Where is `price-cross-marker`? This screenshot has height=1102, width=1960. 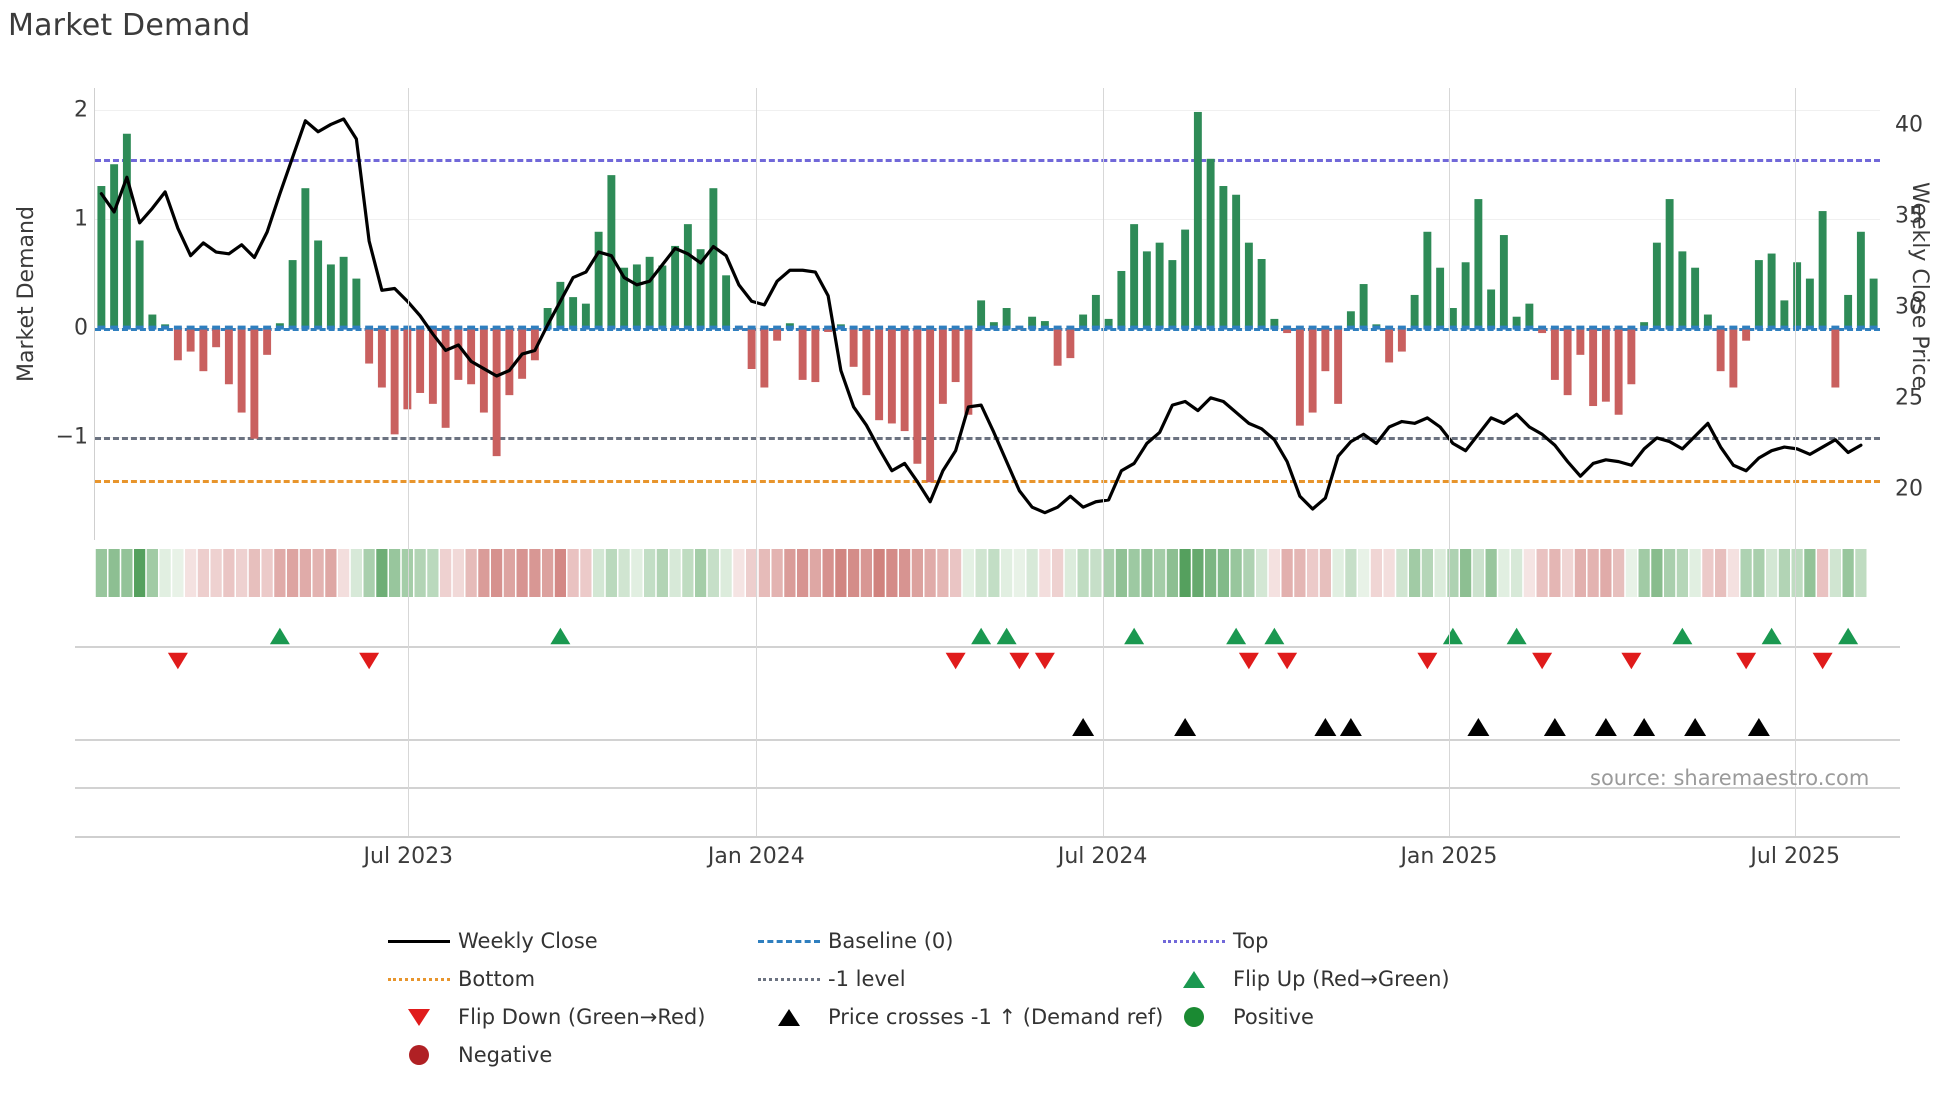
price-cross-marker is located at coordinates (1325, 727).